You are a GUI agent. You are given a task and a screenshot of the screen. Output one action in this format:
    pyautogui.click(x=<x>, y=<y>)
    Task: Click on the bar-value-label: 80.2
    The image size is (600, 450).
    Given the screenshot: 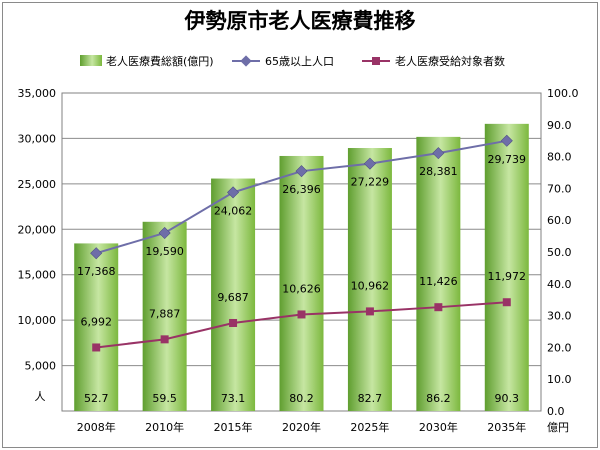 What is the action you would take?
    pyautogui.click(x=301, y=398)
    